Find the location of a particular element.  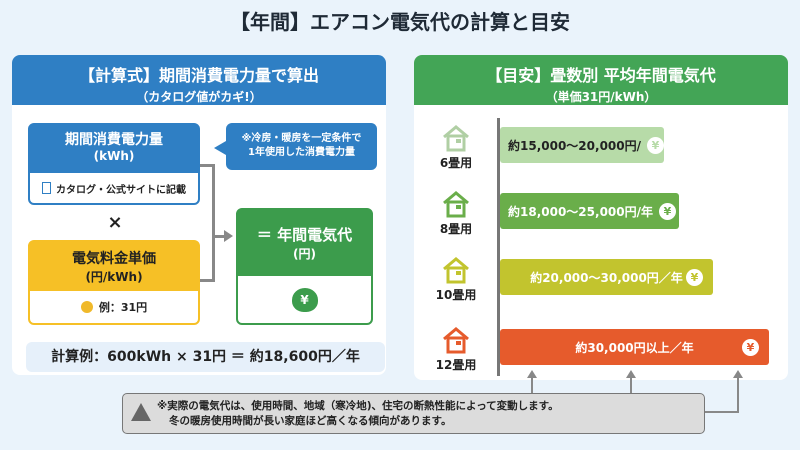

estimate-bar: 約30,000円以上／年 ¥ is located at coordinates (634, 347).